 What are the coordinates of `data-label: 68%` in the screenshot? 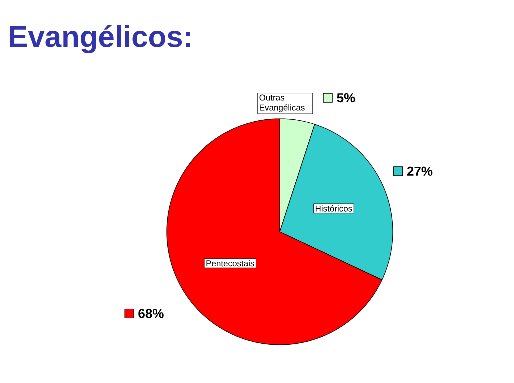 It's located at (151, 313).